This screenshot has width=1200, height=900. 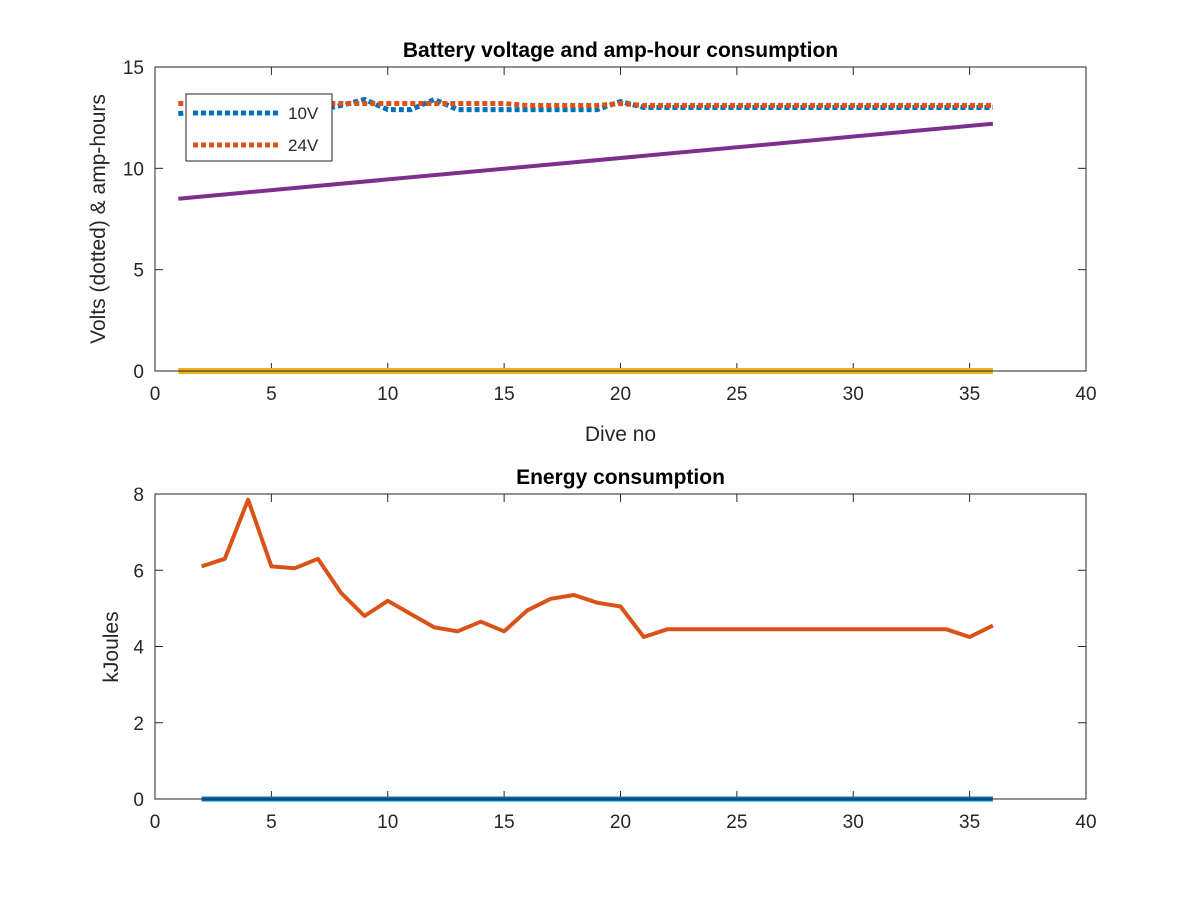 I want to click on bottom-y-axis-label: kJoules, so click(x=111, y=646).